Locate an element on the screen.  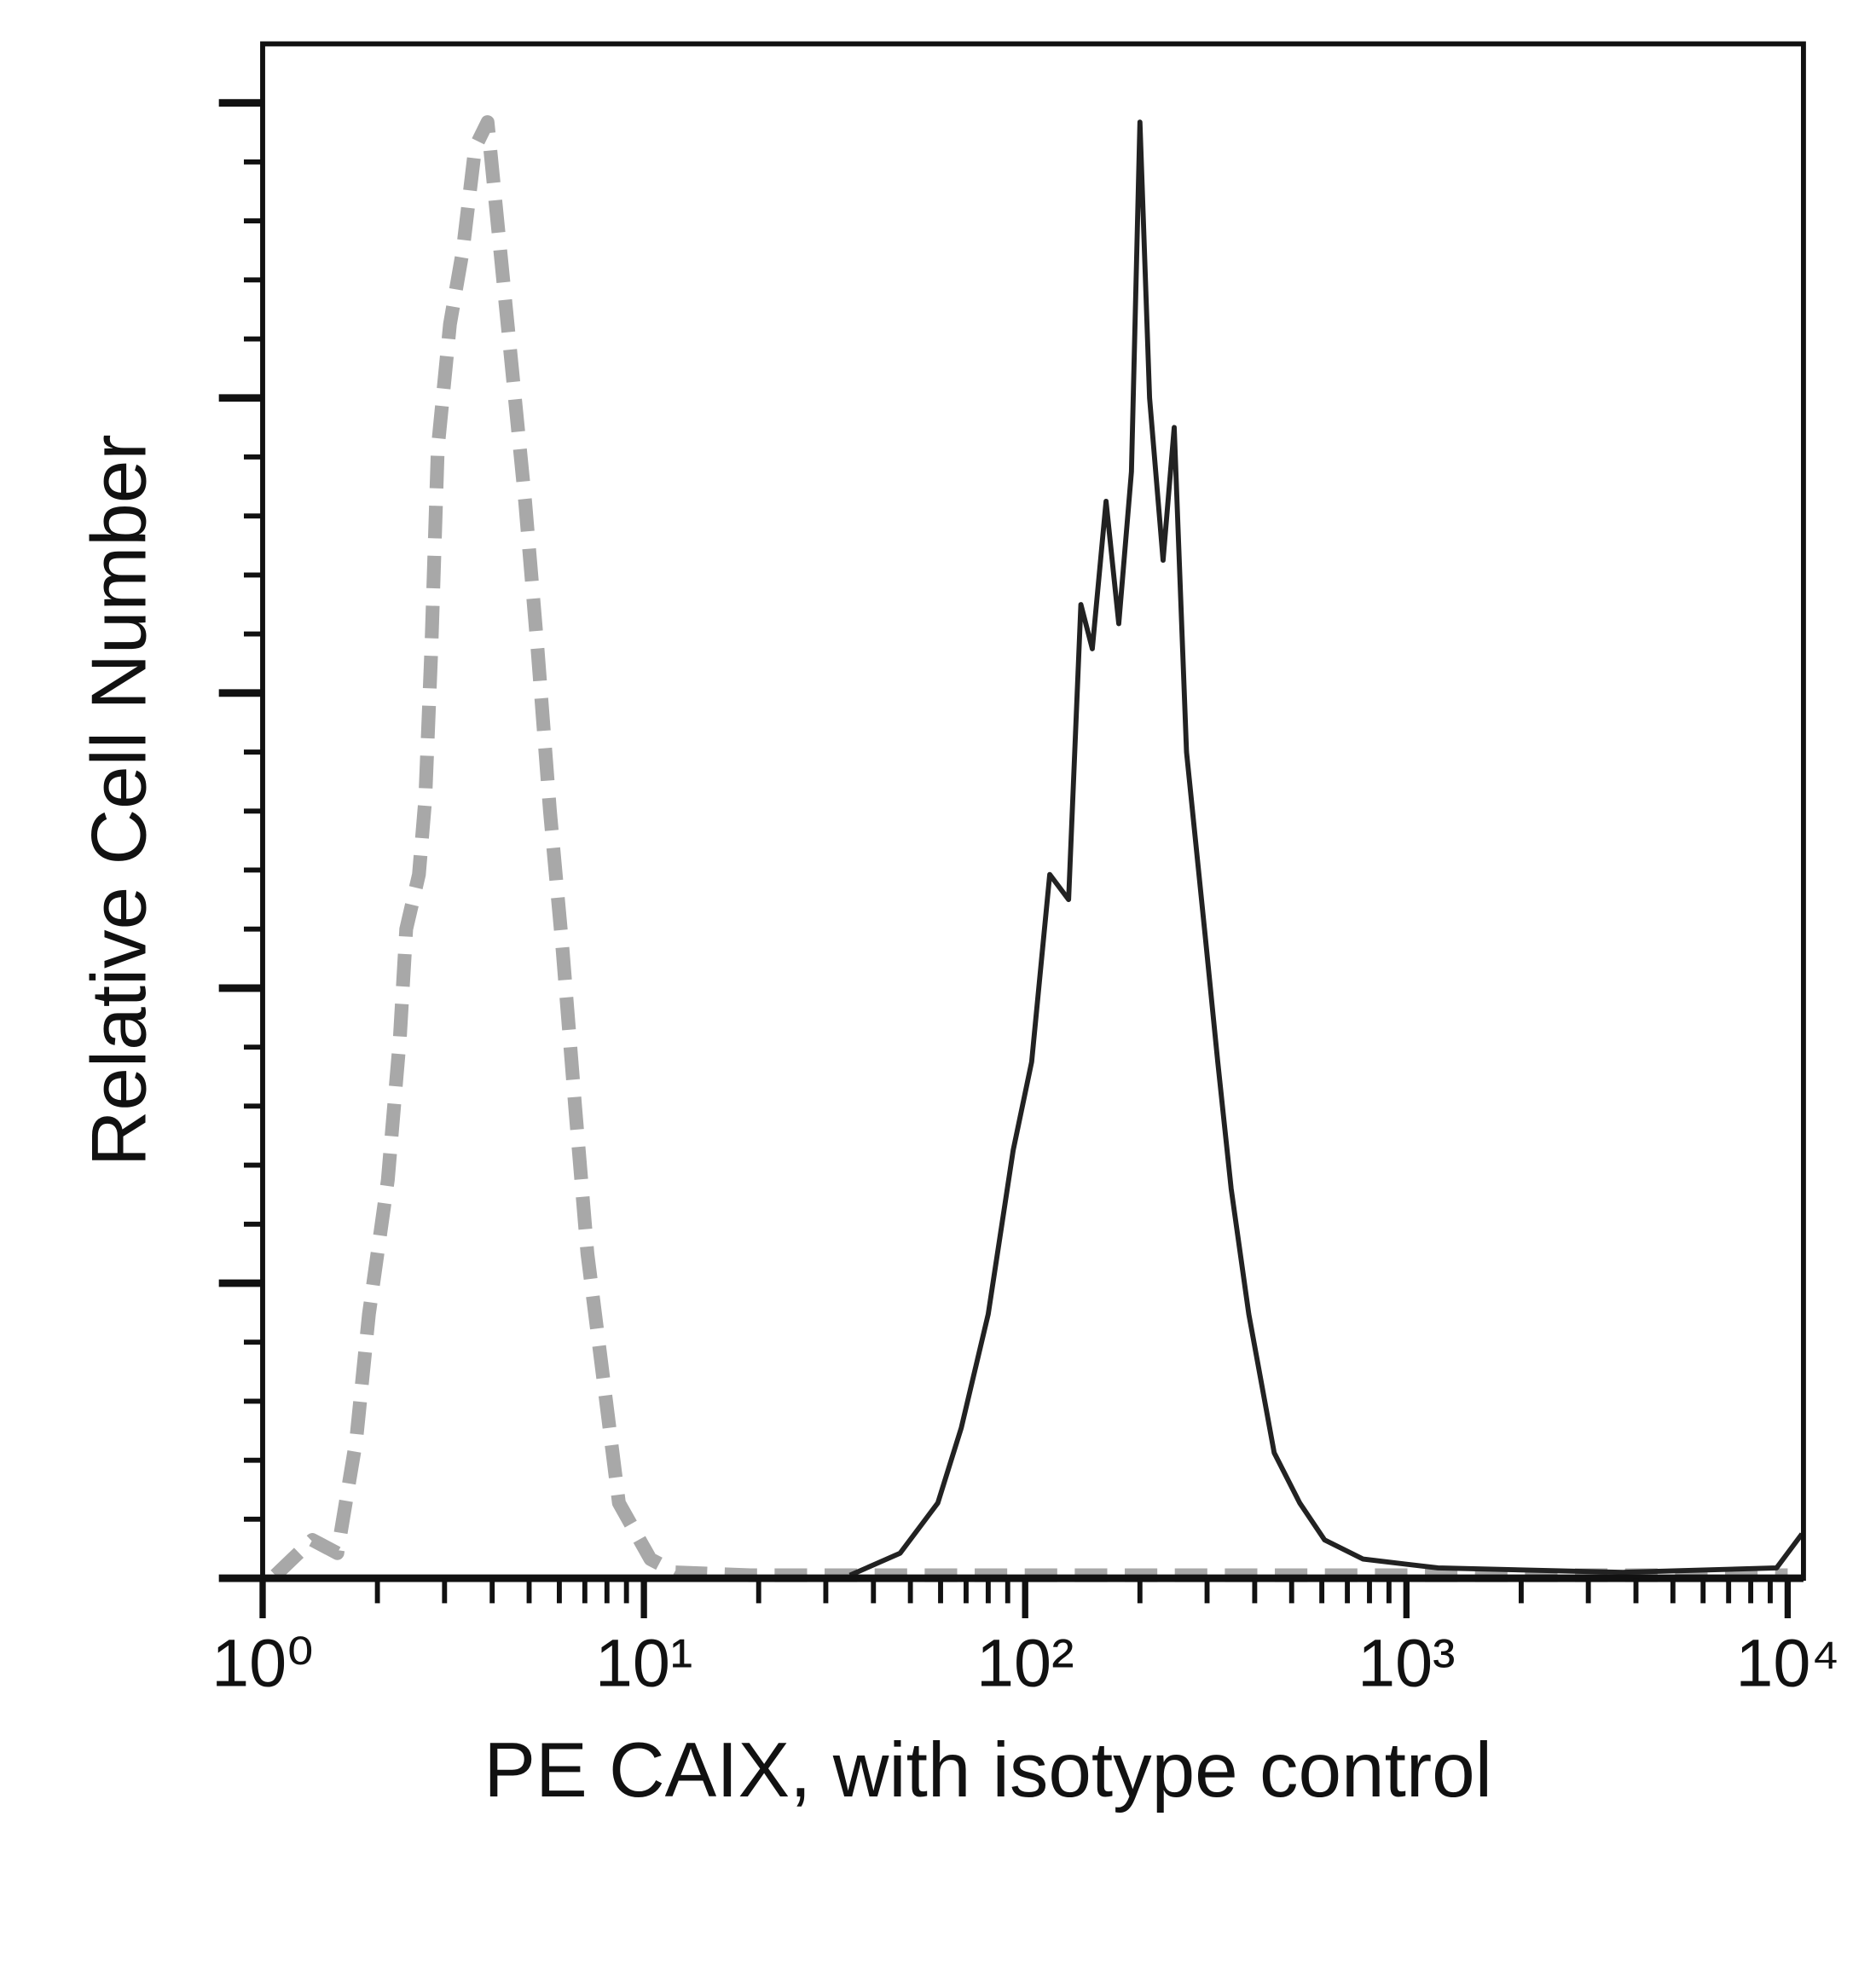
y-axis-label: Relative Cell Number is located at coordinates (120, 800).